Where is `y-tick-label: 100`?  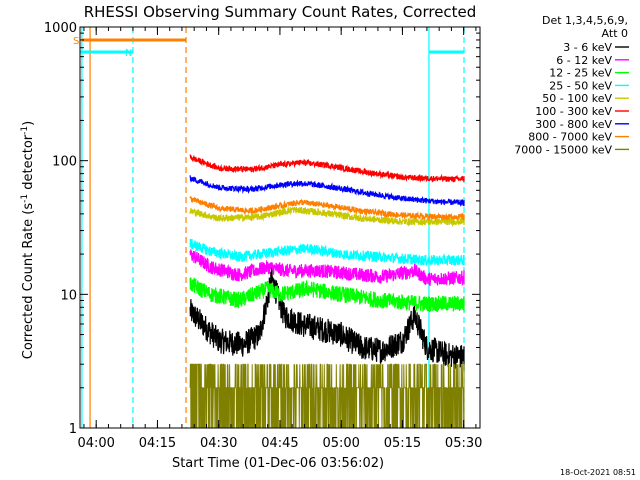 y-tick-label: 100 is located at coordinates (64, 162).